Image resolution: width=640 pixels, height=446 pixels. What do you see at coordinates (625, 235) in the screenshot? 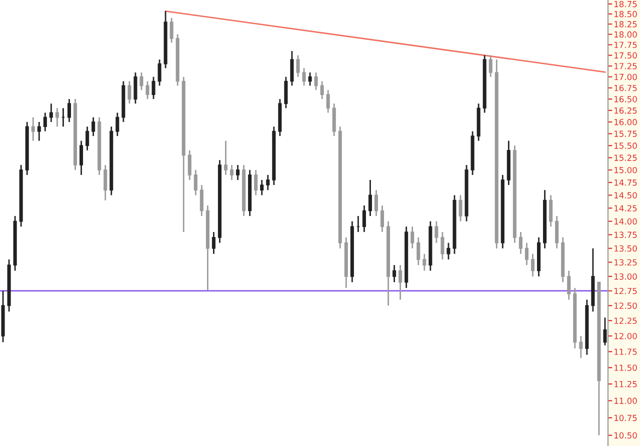
I see `y-tick-label: 13.75` at bounding box center [625, 235].